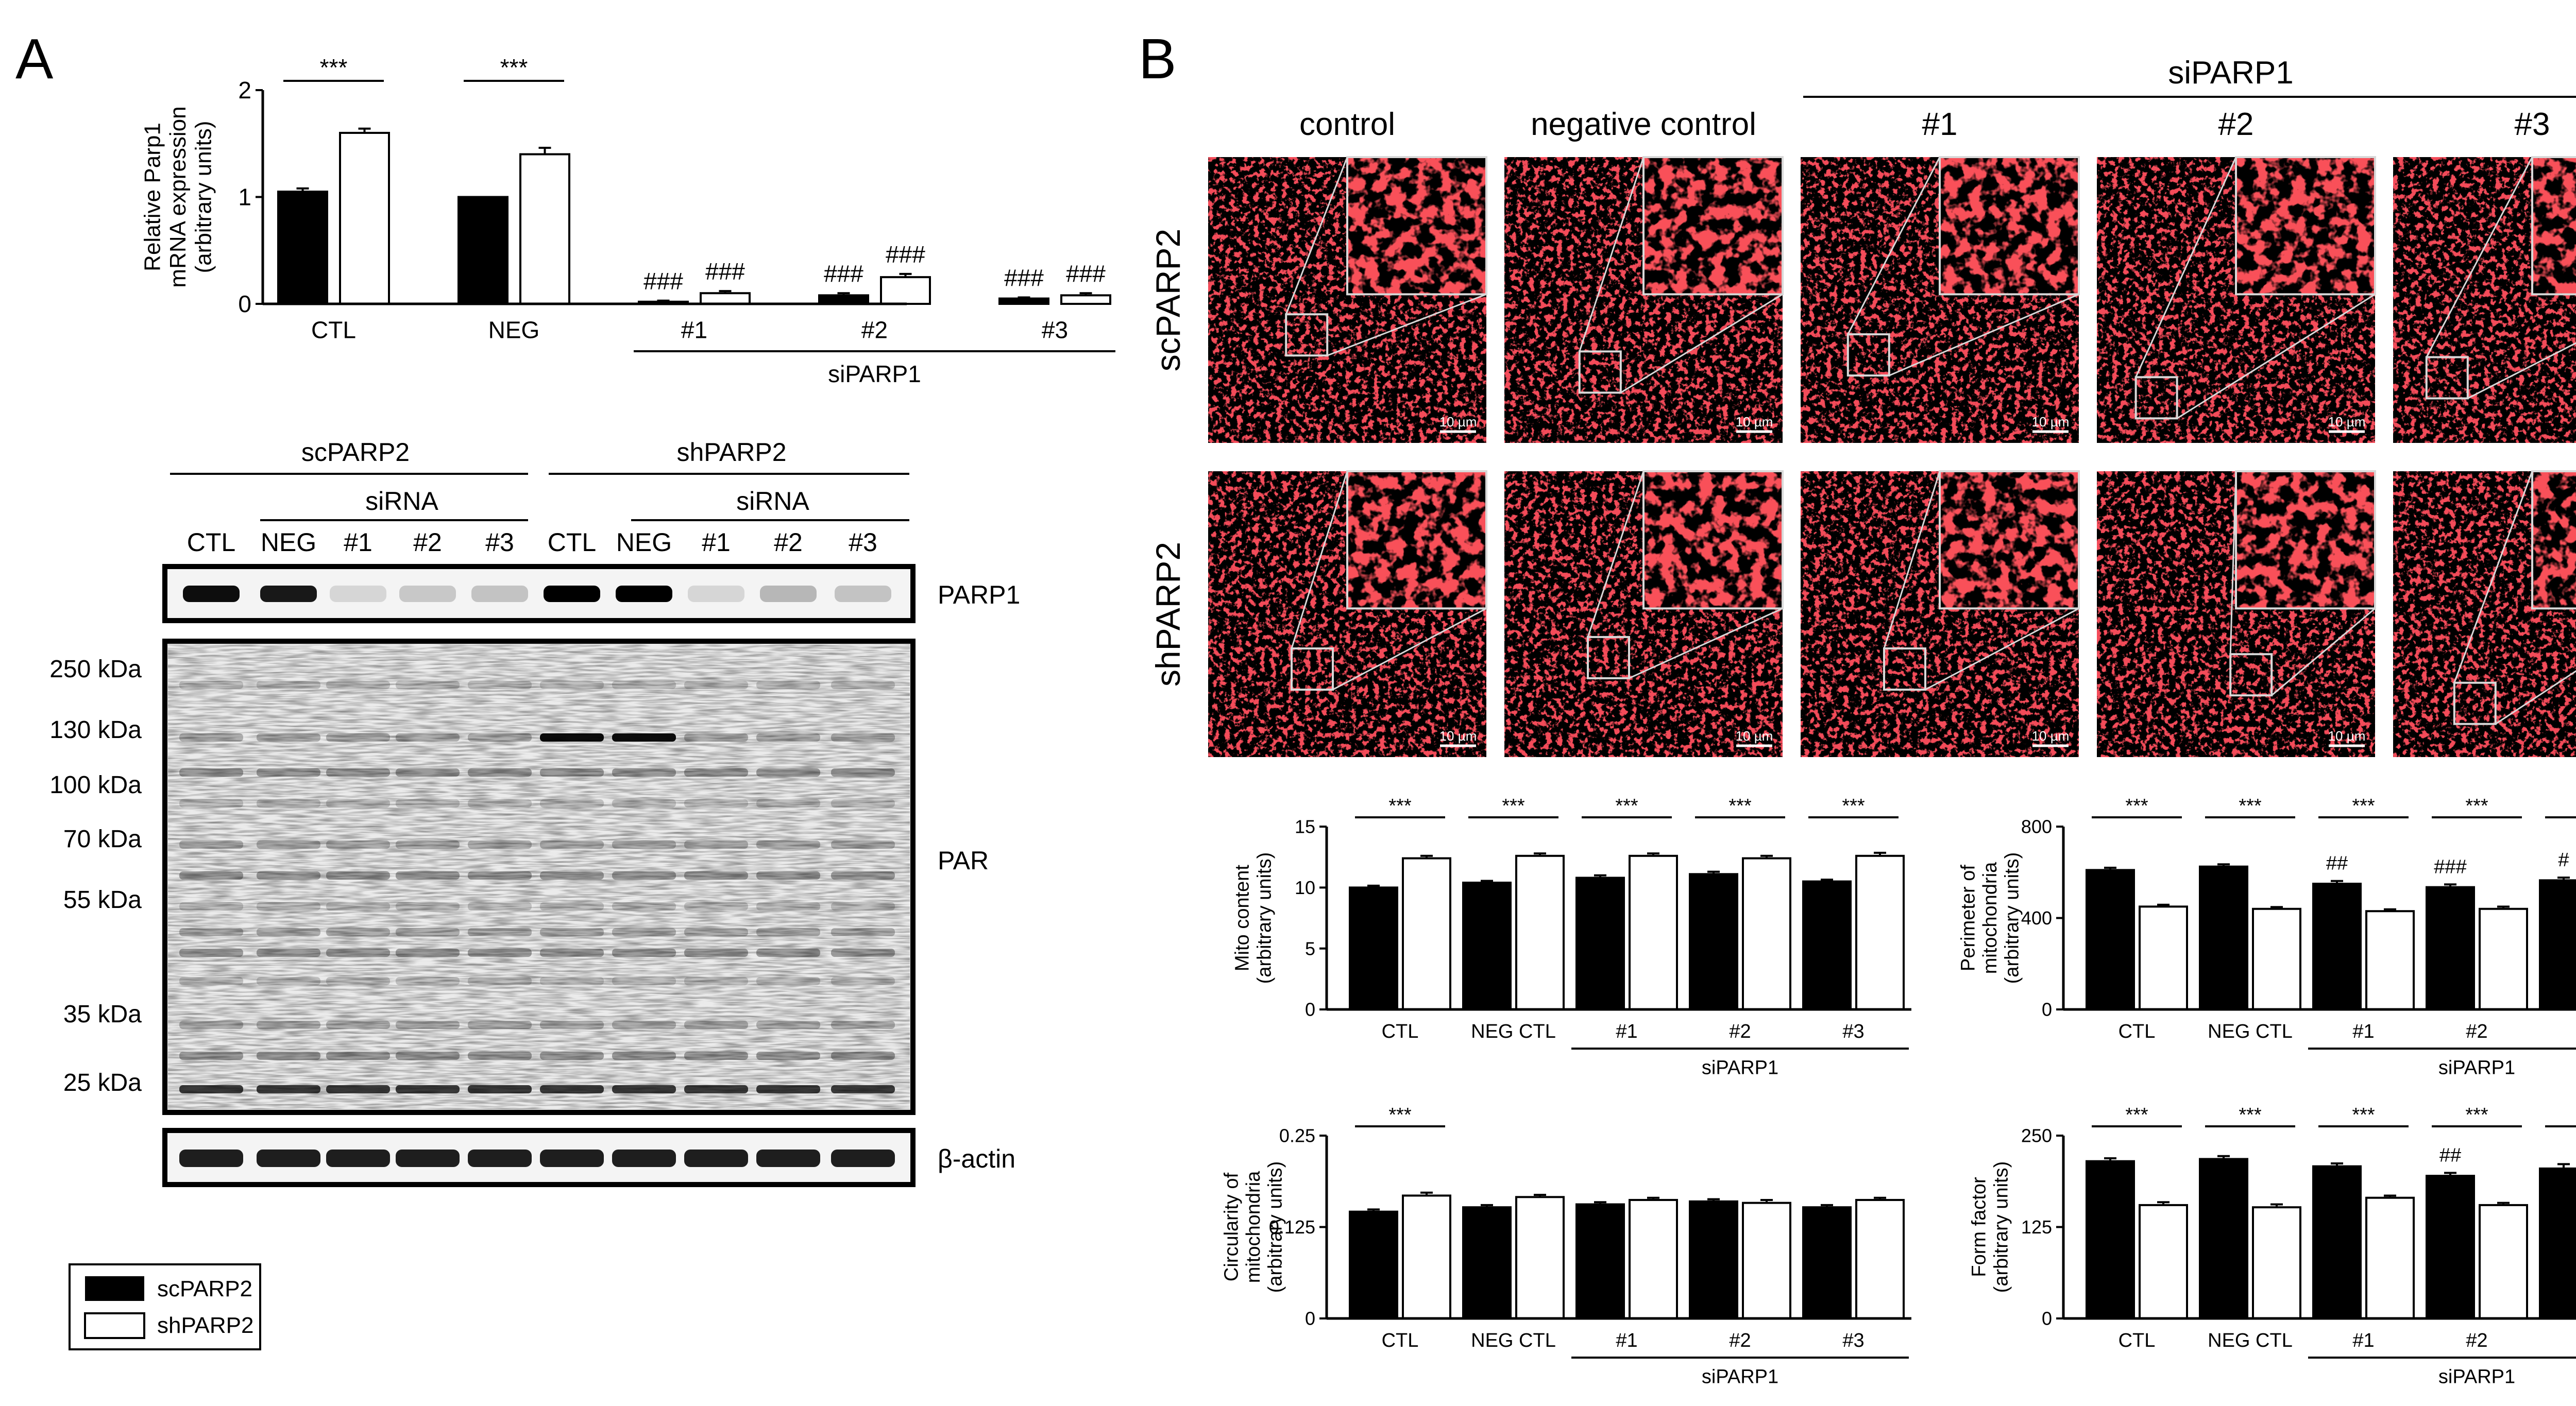 The image size is (2576, 1406). What do you see at coordinates (165, 1306) in the screenshot?
I see `legend: scPARP2 shPARP2` at bounding box center [165, 1306].